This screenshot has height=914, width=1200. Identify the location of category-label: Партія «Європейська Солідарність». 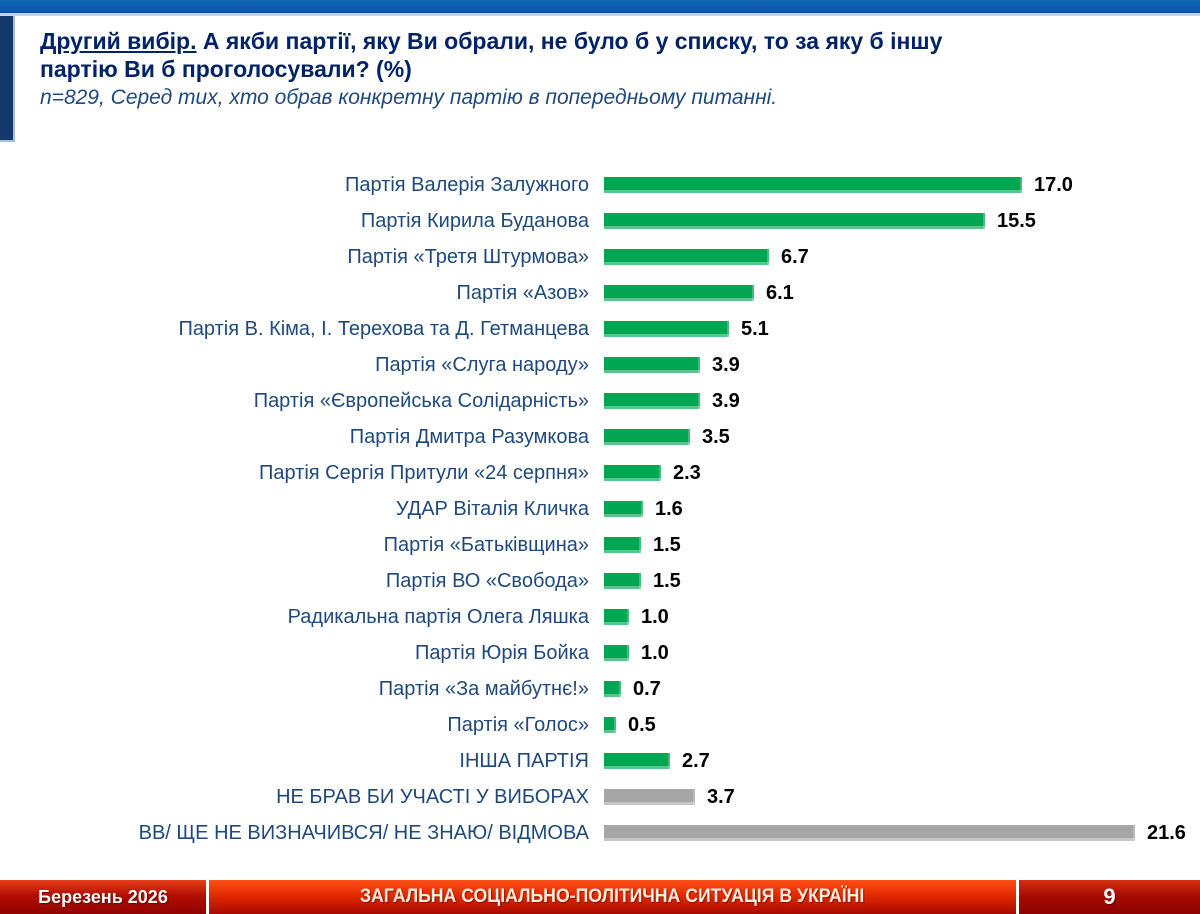
(421, 400).